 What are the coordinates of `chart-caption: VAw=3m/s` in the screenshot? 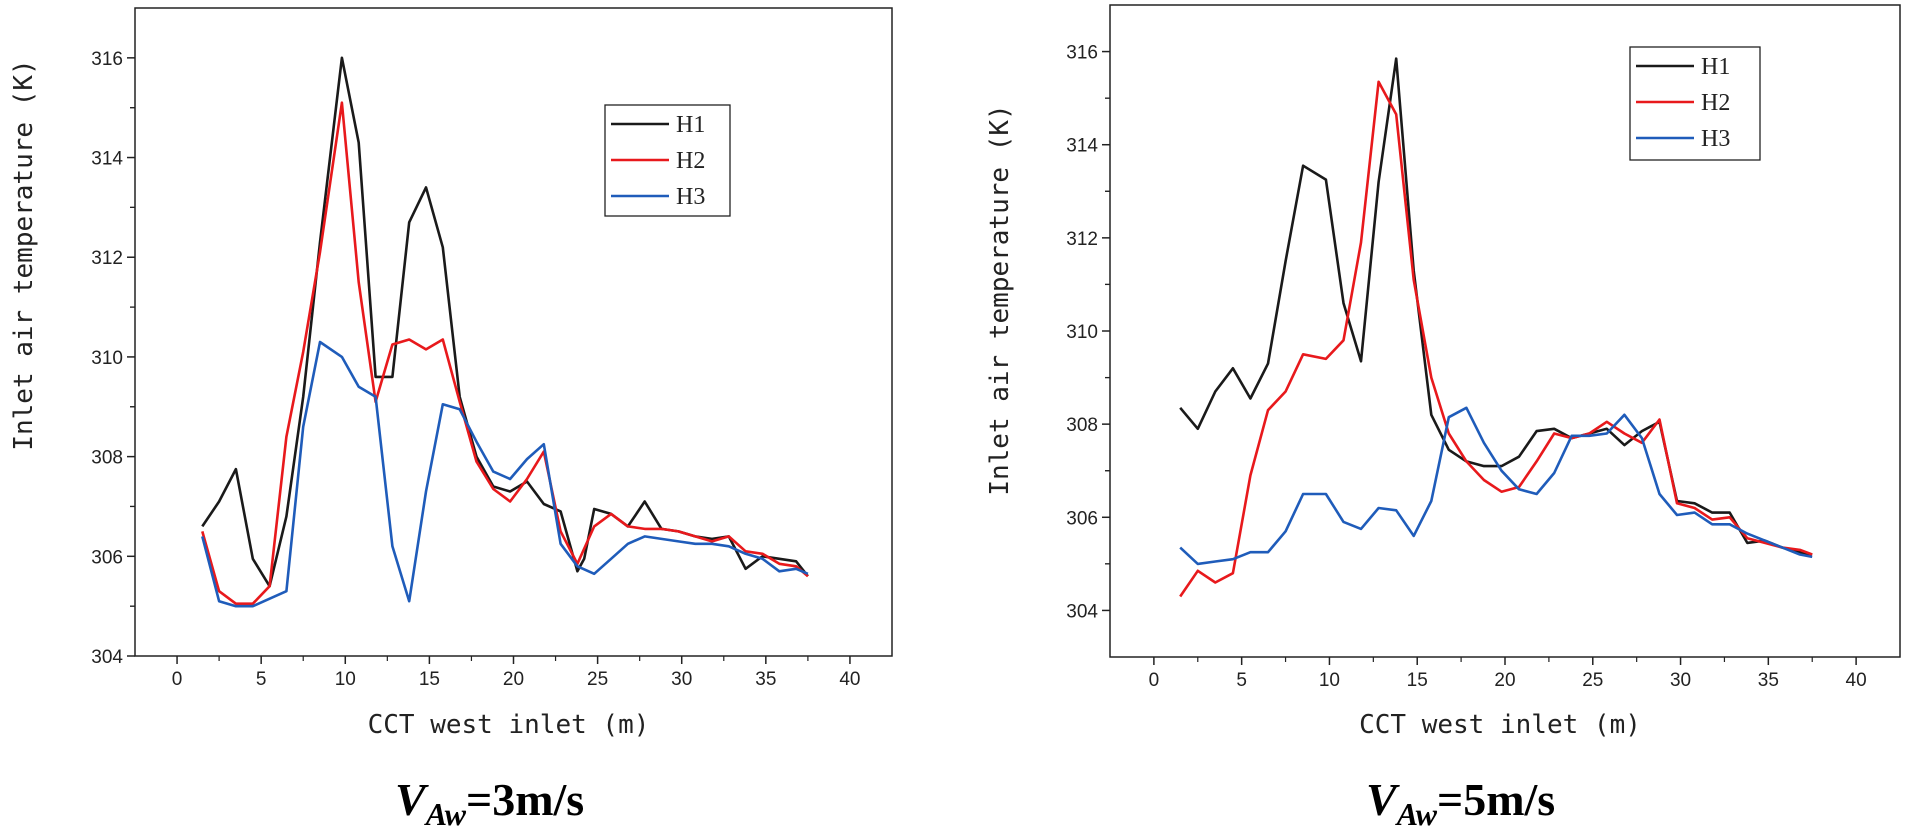 It's located at (489, 803).